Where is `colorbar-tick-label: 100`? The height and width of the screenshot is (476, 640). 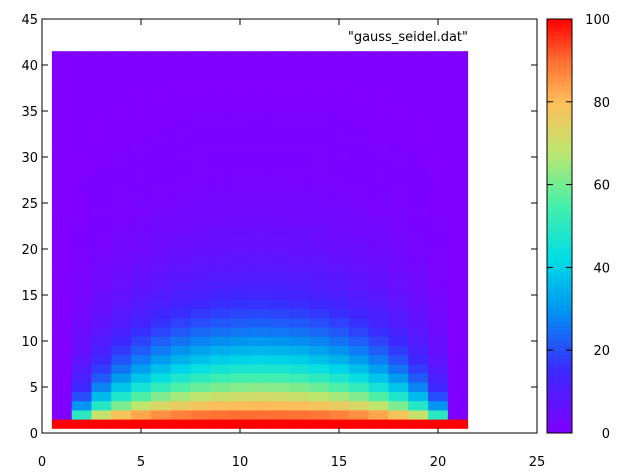
colorbar-tick-label: 100 is located at coordinates (597, 20).